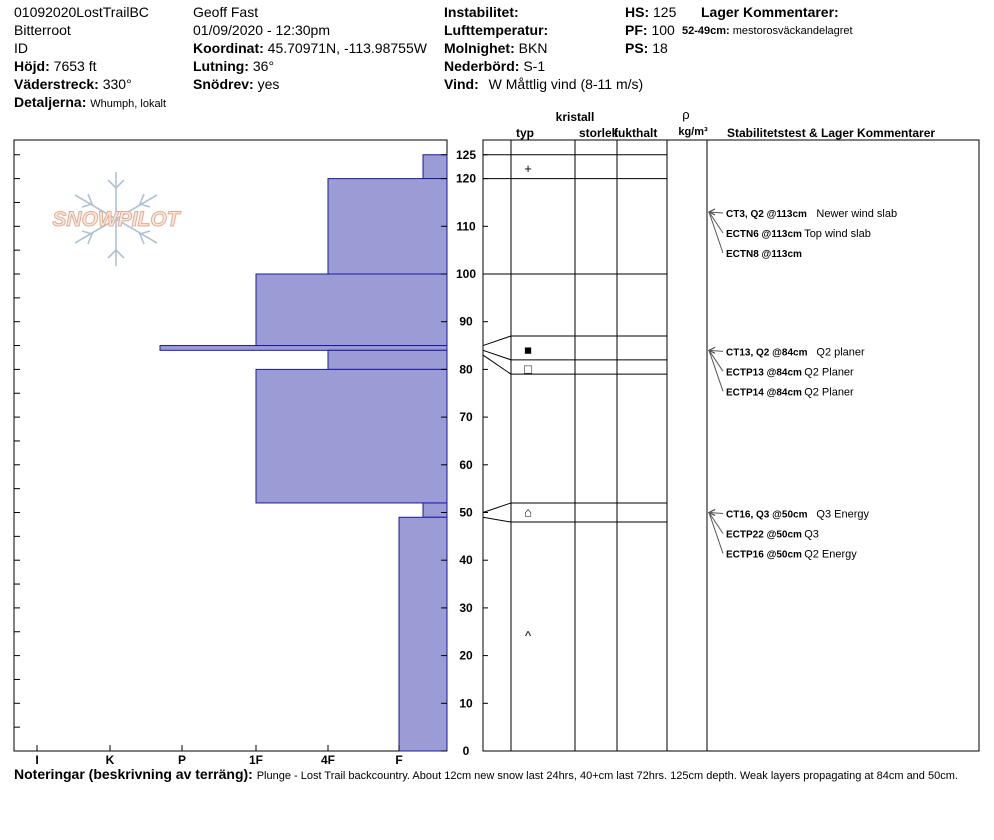 This screenshot has width=994, height=840. Describe the element at coordinates (767, 31) in the screenshot. I see `layer-comment-row: 52-49cm: mestorosväckandelagret` at that location.